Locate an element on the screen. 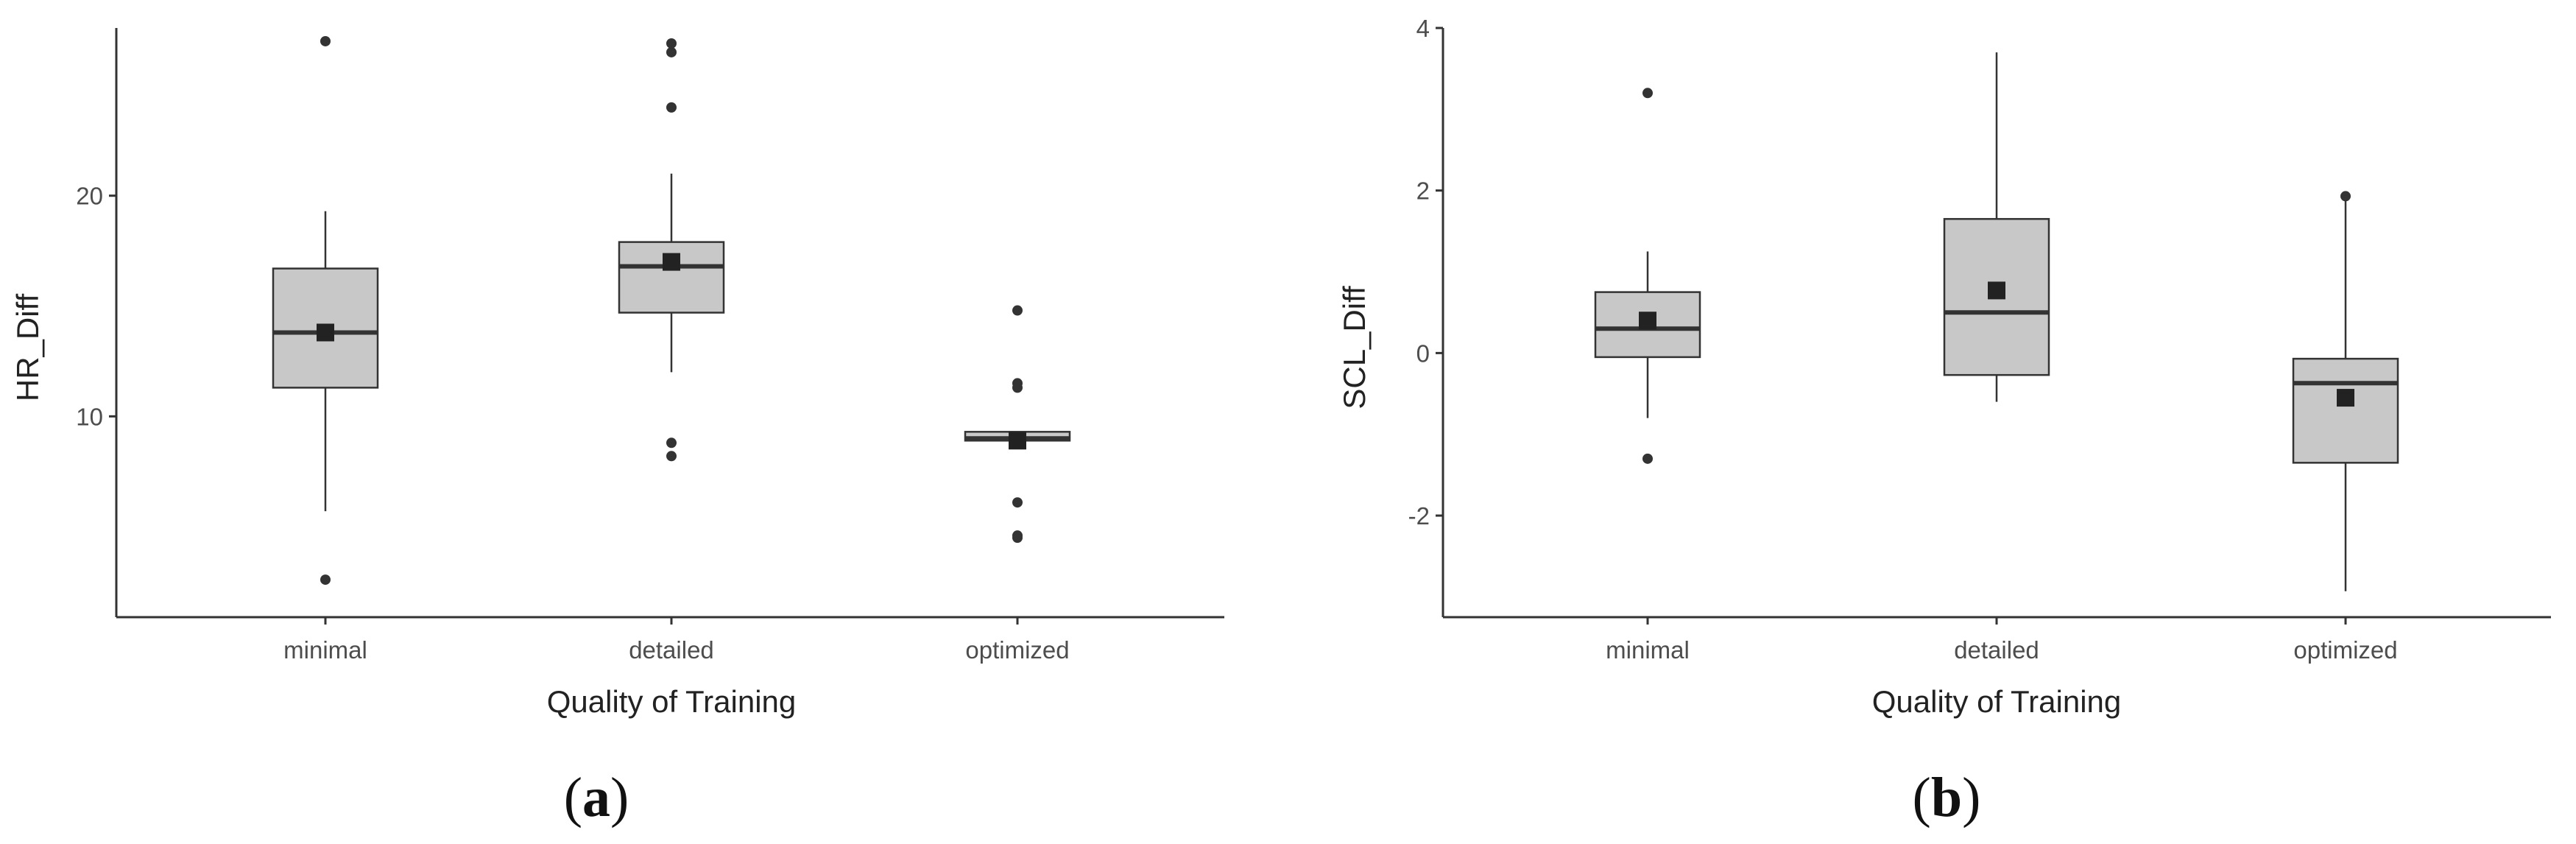  panel-a-x-axis-title: Quality of Training is located at coordinates (672, 701).